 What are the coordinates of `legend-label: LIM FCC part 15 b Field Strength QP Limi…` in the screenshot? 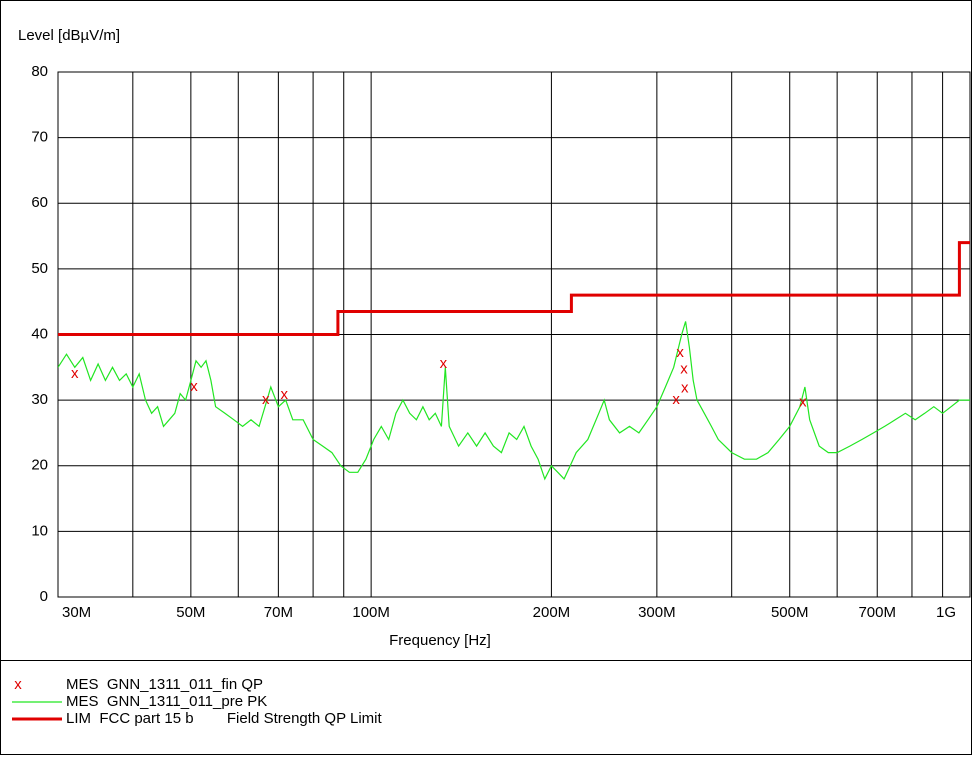 It's located at (224, 718).